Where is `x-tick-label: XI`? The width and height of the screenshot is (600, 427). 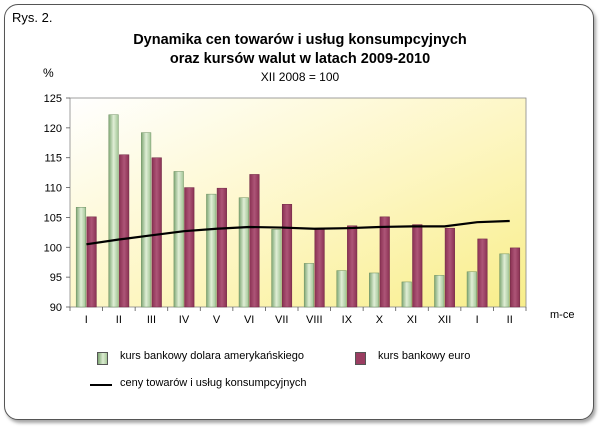
x-tick-label: XI is located at coordinates (412, 320).